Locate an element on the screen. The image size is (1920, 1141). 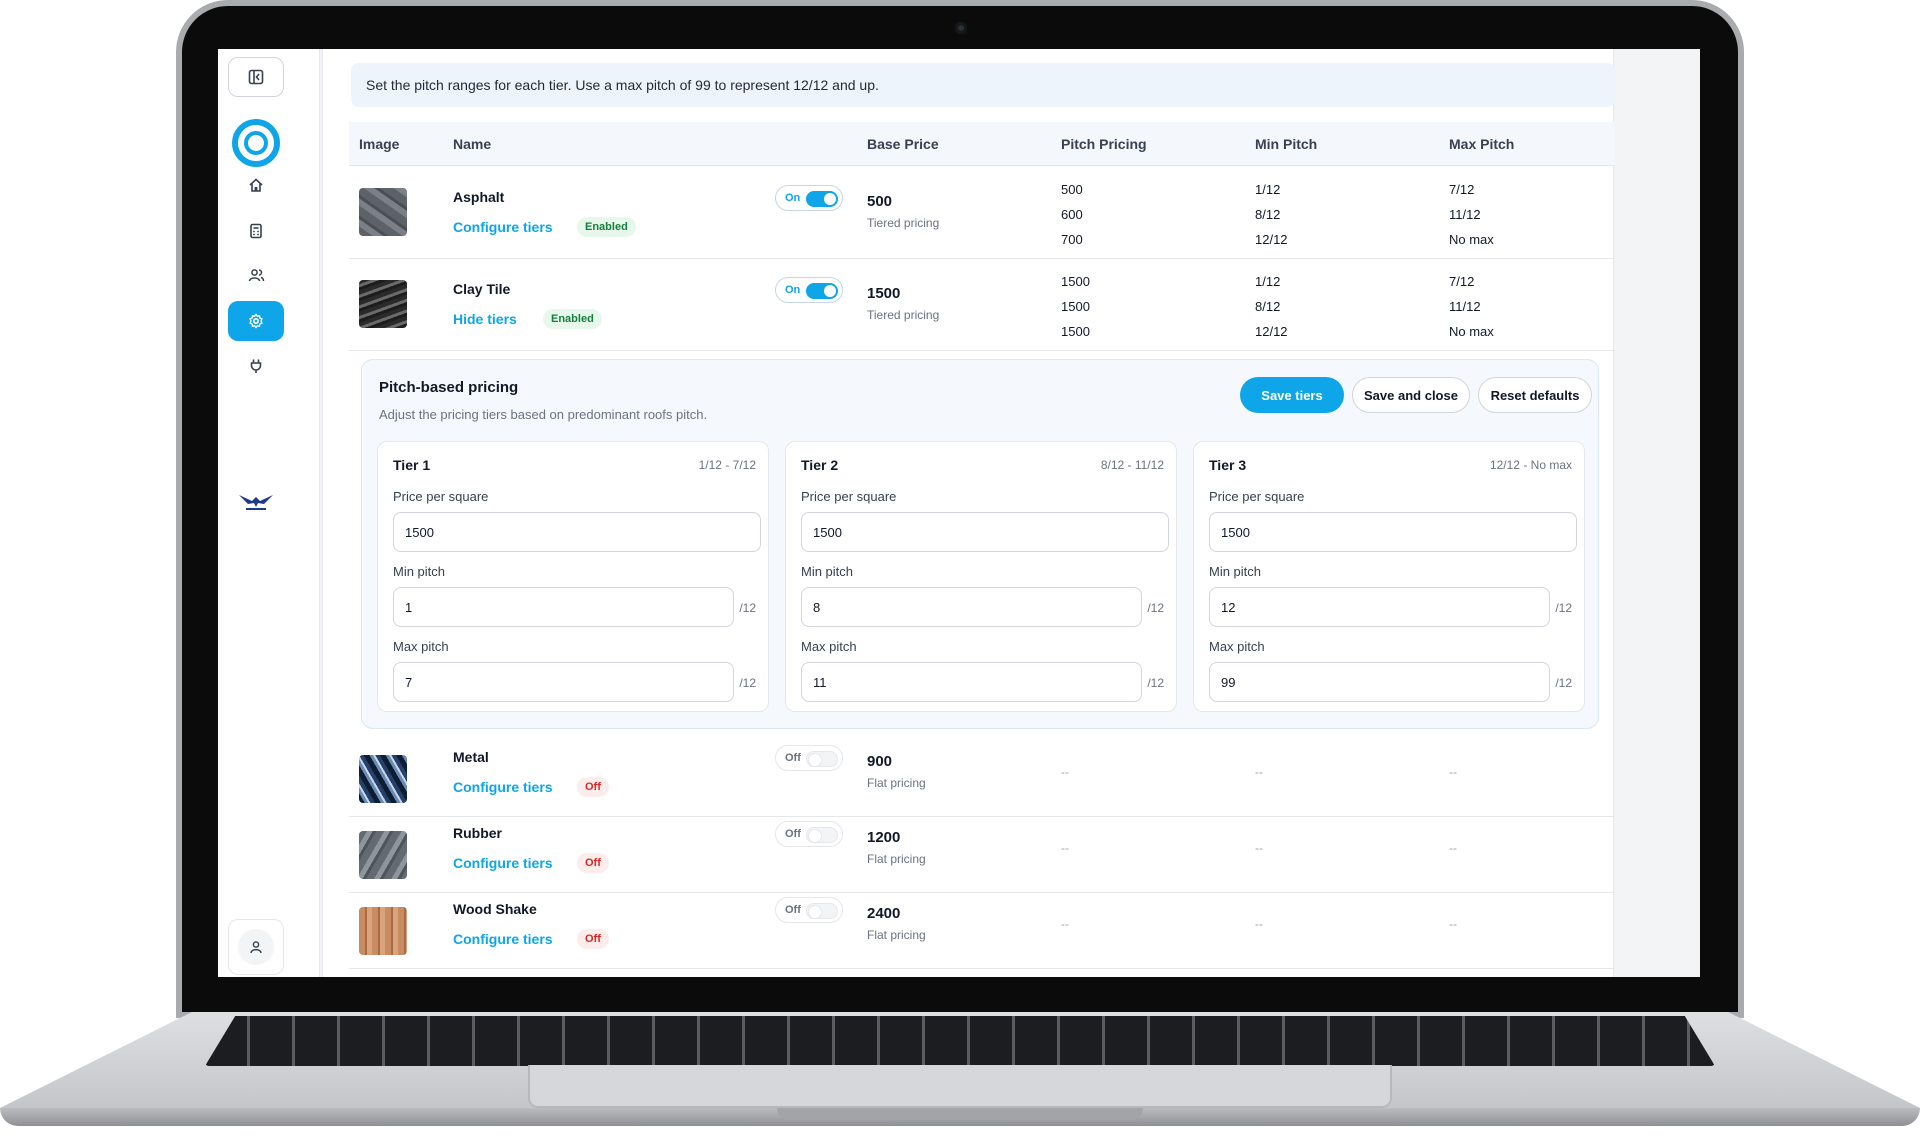
app-logo is located at coordinates (256, 143).